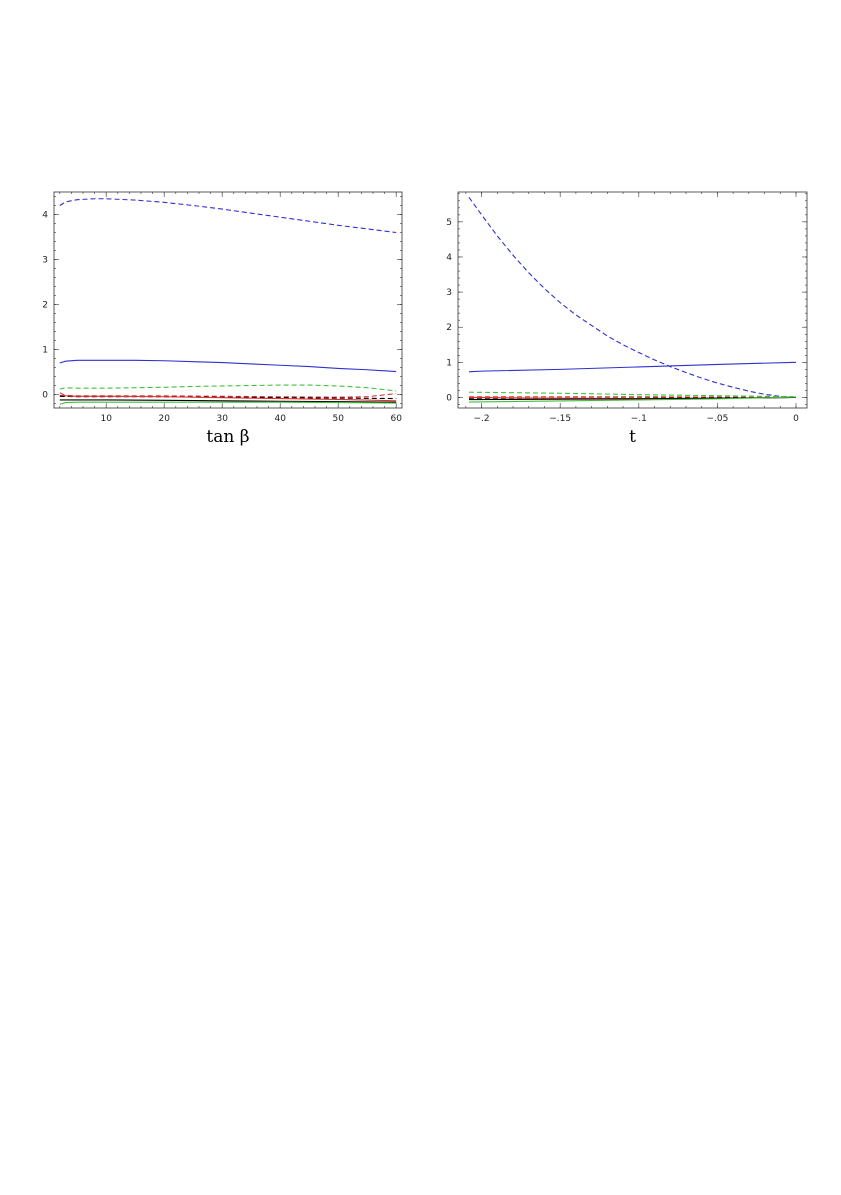  Describe the element at coordinates (717, 419) in the screenshot. I see `x-tick-label: −.05` at that location.